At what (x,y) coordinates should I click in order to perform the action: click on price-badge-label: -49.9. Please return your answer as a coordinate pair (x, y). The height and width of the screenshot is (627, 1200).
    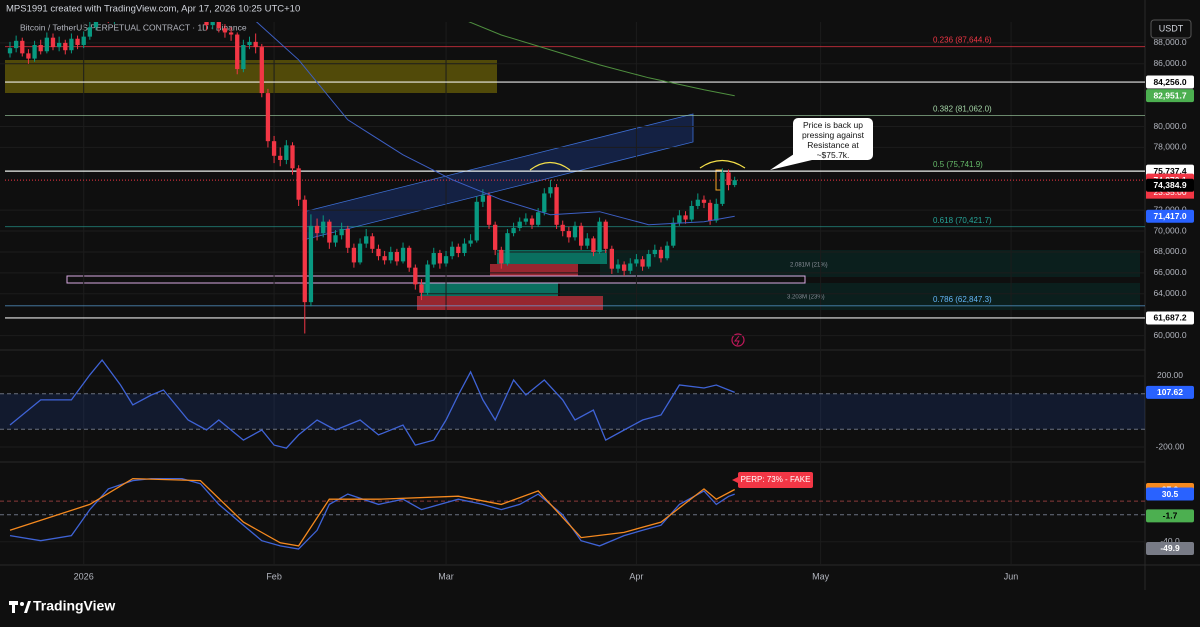
    Looking at the image, I should click on (1170, 548).